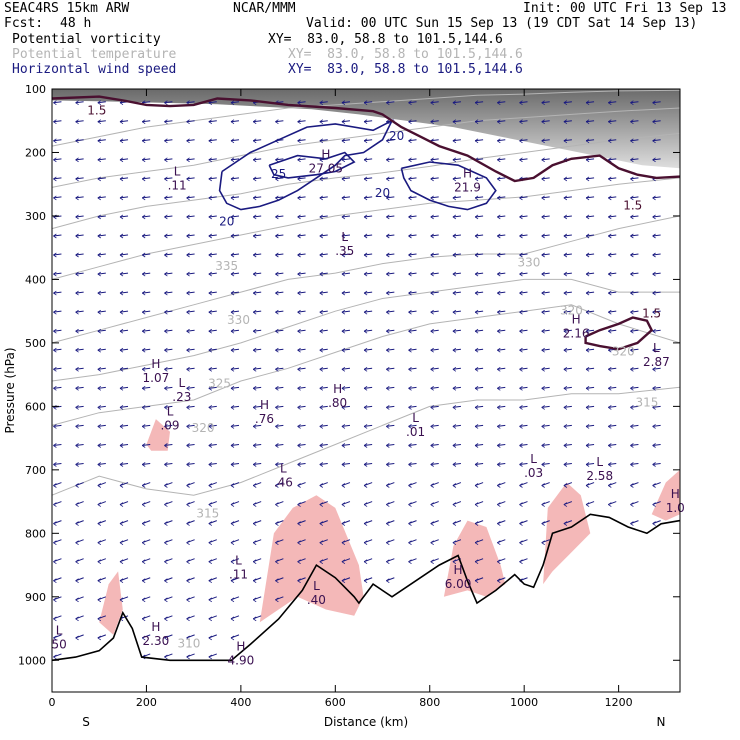  Describe the element at coordinates (226, 221) in the screenshot. I see `contour-label: 20` at that location.